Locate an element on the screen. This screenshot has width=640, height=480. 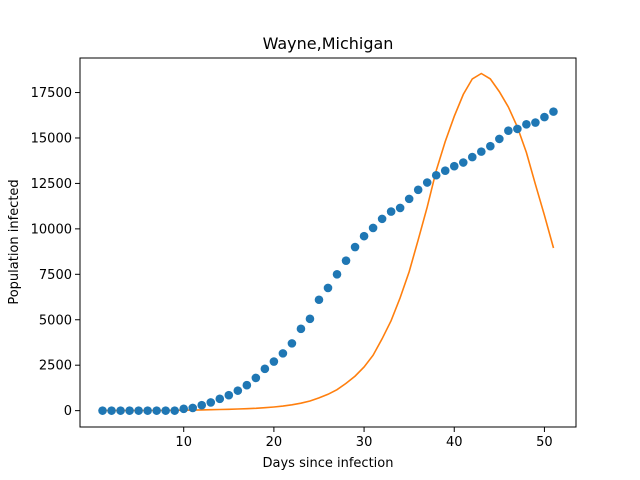
y-axis: 0 2500 5000 7500 10000 12500 15000 17500 is located at coordinates (55, 252).